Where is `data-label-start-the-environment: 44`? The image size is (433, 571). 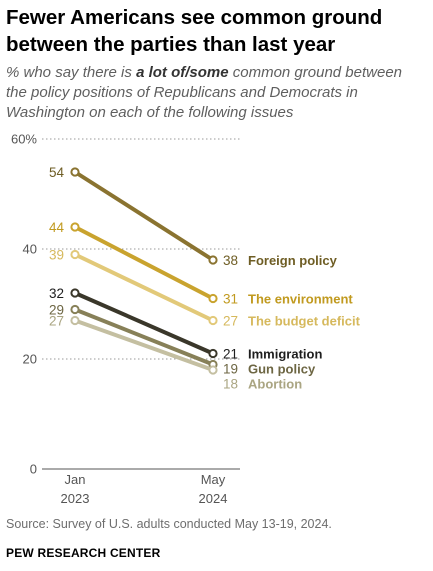 data-label-start-the-environment: 44 is located at coordinates (57, 227).